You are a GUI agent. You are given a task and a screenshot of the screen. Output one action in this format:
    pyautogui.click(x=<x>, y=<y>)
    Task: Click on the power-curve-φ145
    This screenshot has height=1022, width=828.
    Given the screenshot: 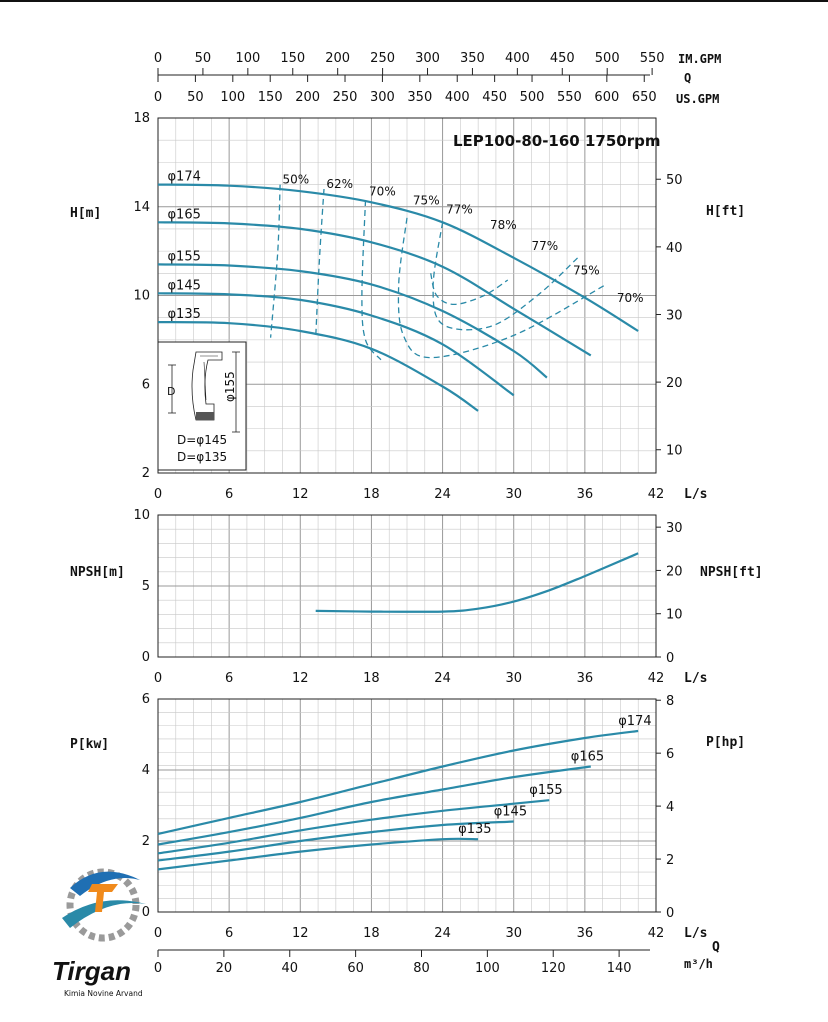 What is the action you would take?
    pyautogui.click(x=335, y=841)
    